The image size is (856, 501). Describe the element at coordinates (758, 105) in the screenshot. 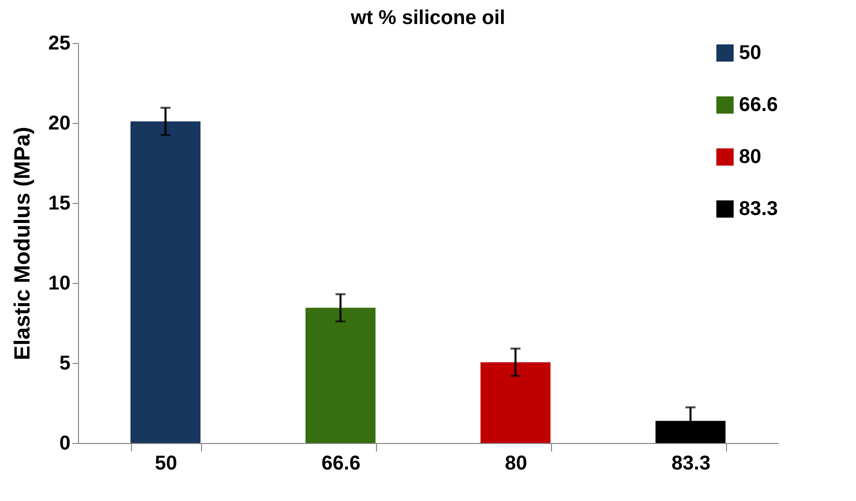

I see `legend-label: 66.6` at that location.